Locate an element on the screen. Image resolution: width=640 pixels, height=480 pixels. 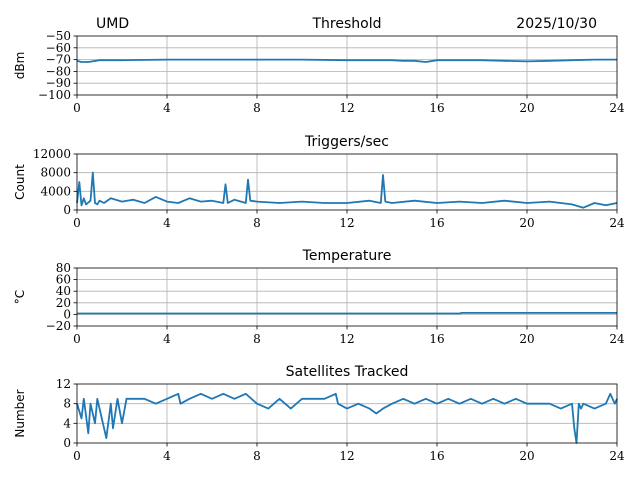
y-axis-label-satellites: Number is located at coordinates (20, 413).